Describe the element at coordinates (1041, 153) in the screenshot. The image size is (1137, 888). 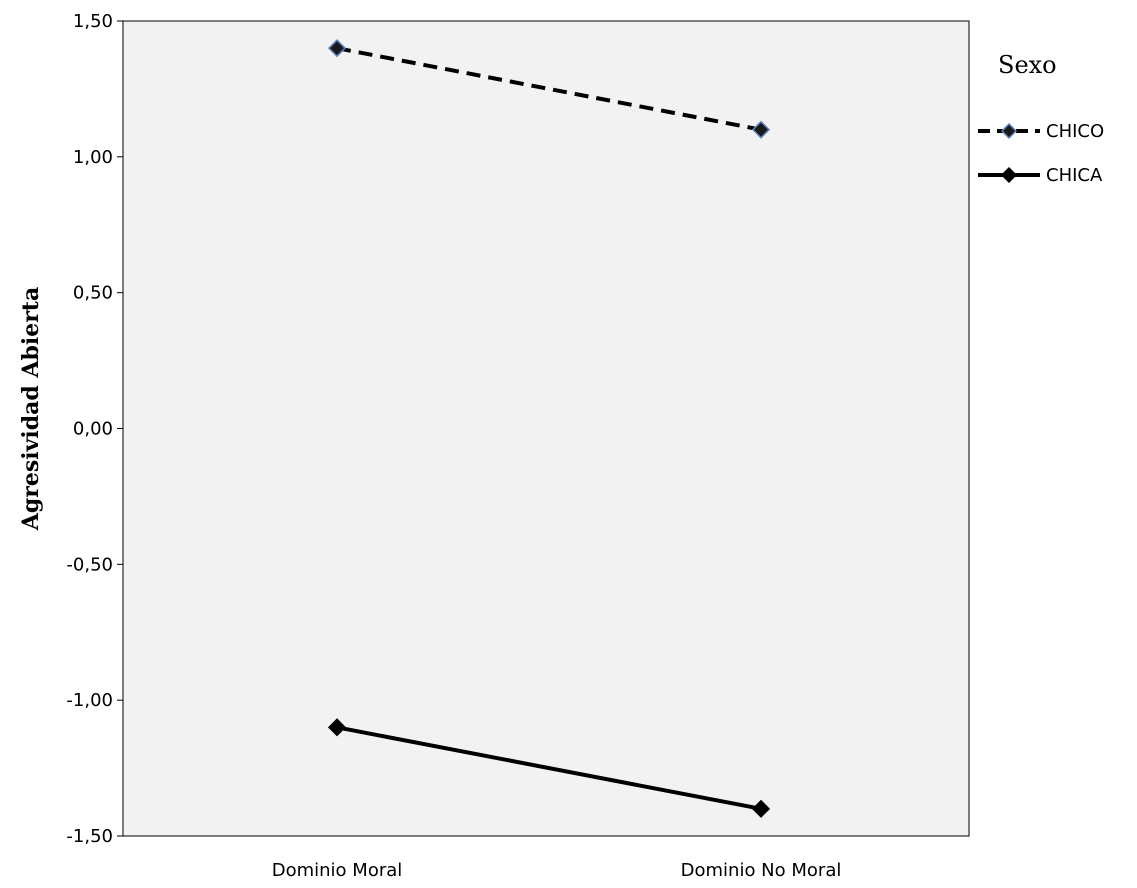
I see `legend: CHICO CHICA` at that location.